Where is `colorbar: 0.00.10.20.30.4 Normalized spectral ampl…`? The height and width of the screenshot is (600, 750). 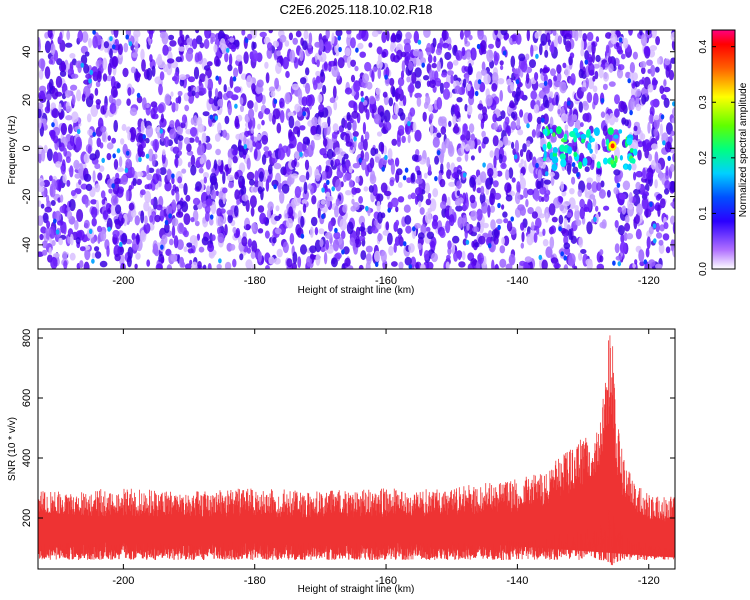
colorbar: 0.00.10.20.30.4 Normalized spectral ampl… is located at coordinates (723, 152).